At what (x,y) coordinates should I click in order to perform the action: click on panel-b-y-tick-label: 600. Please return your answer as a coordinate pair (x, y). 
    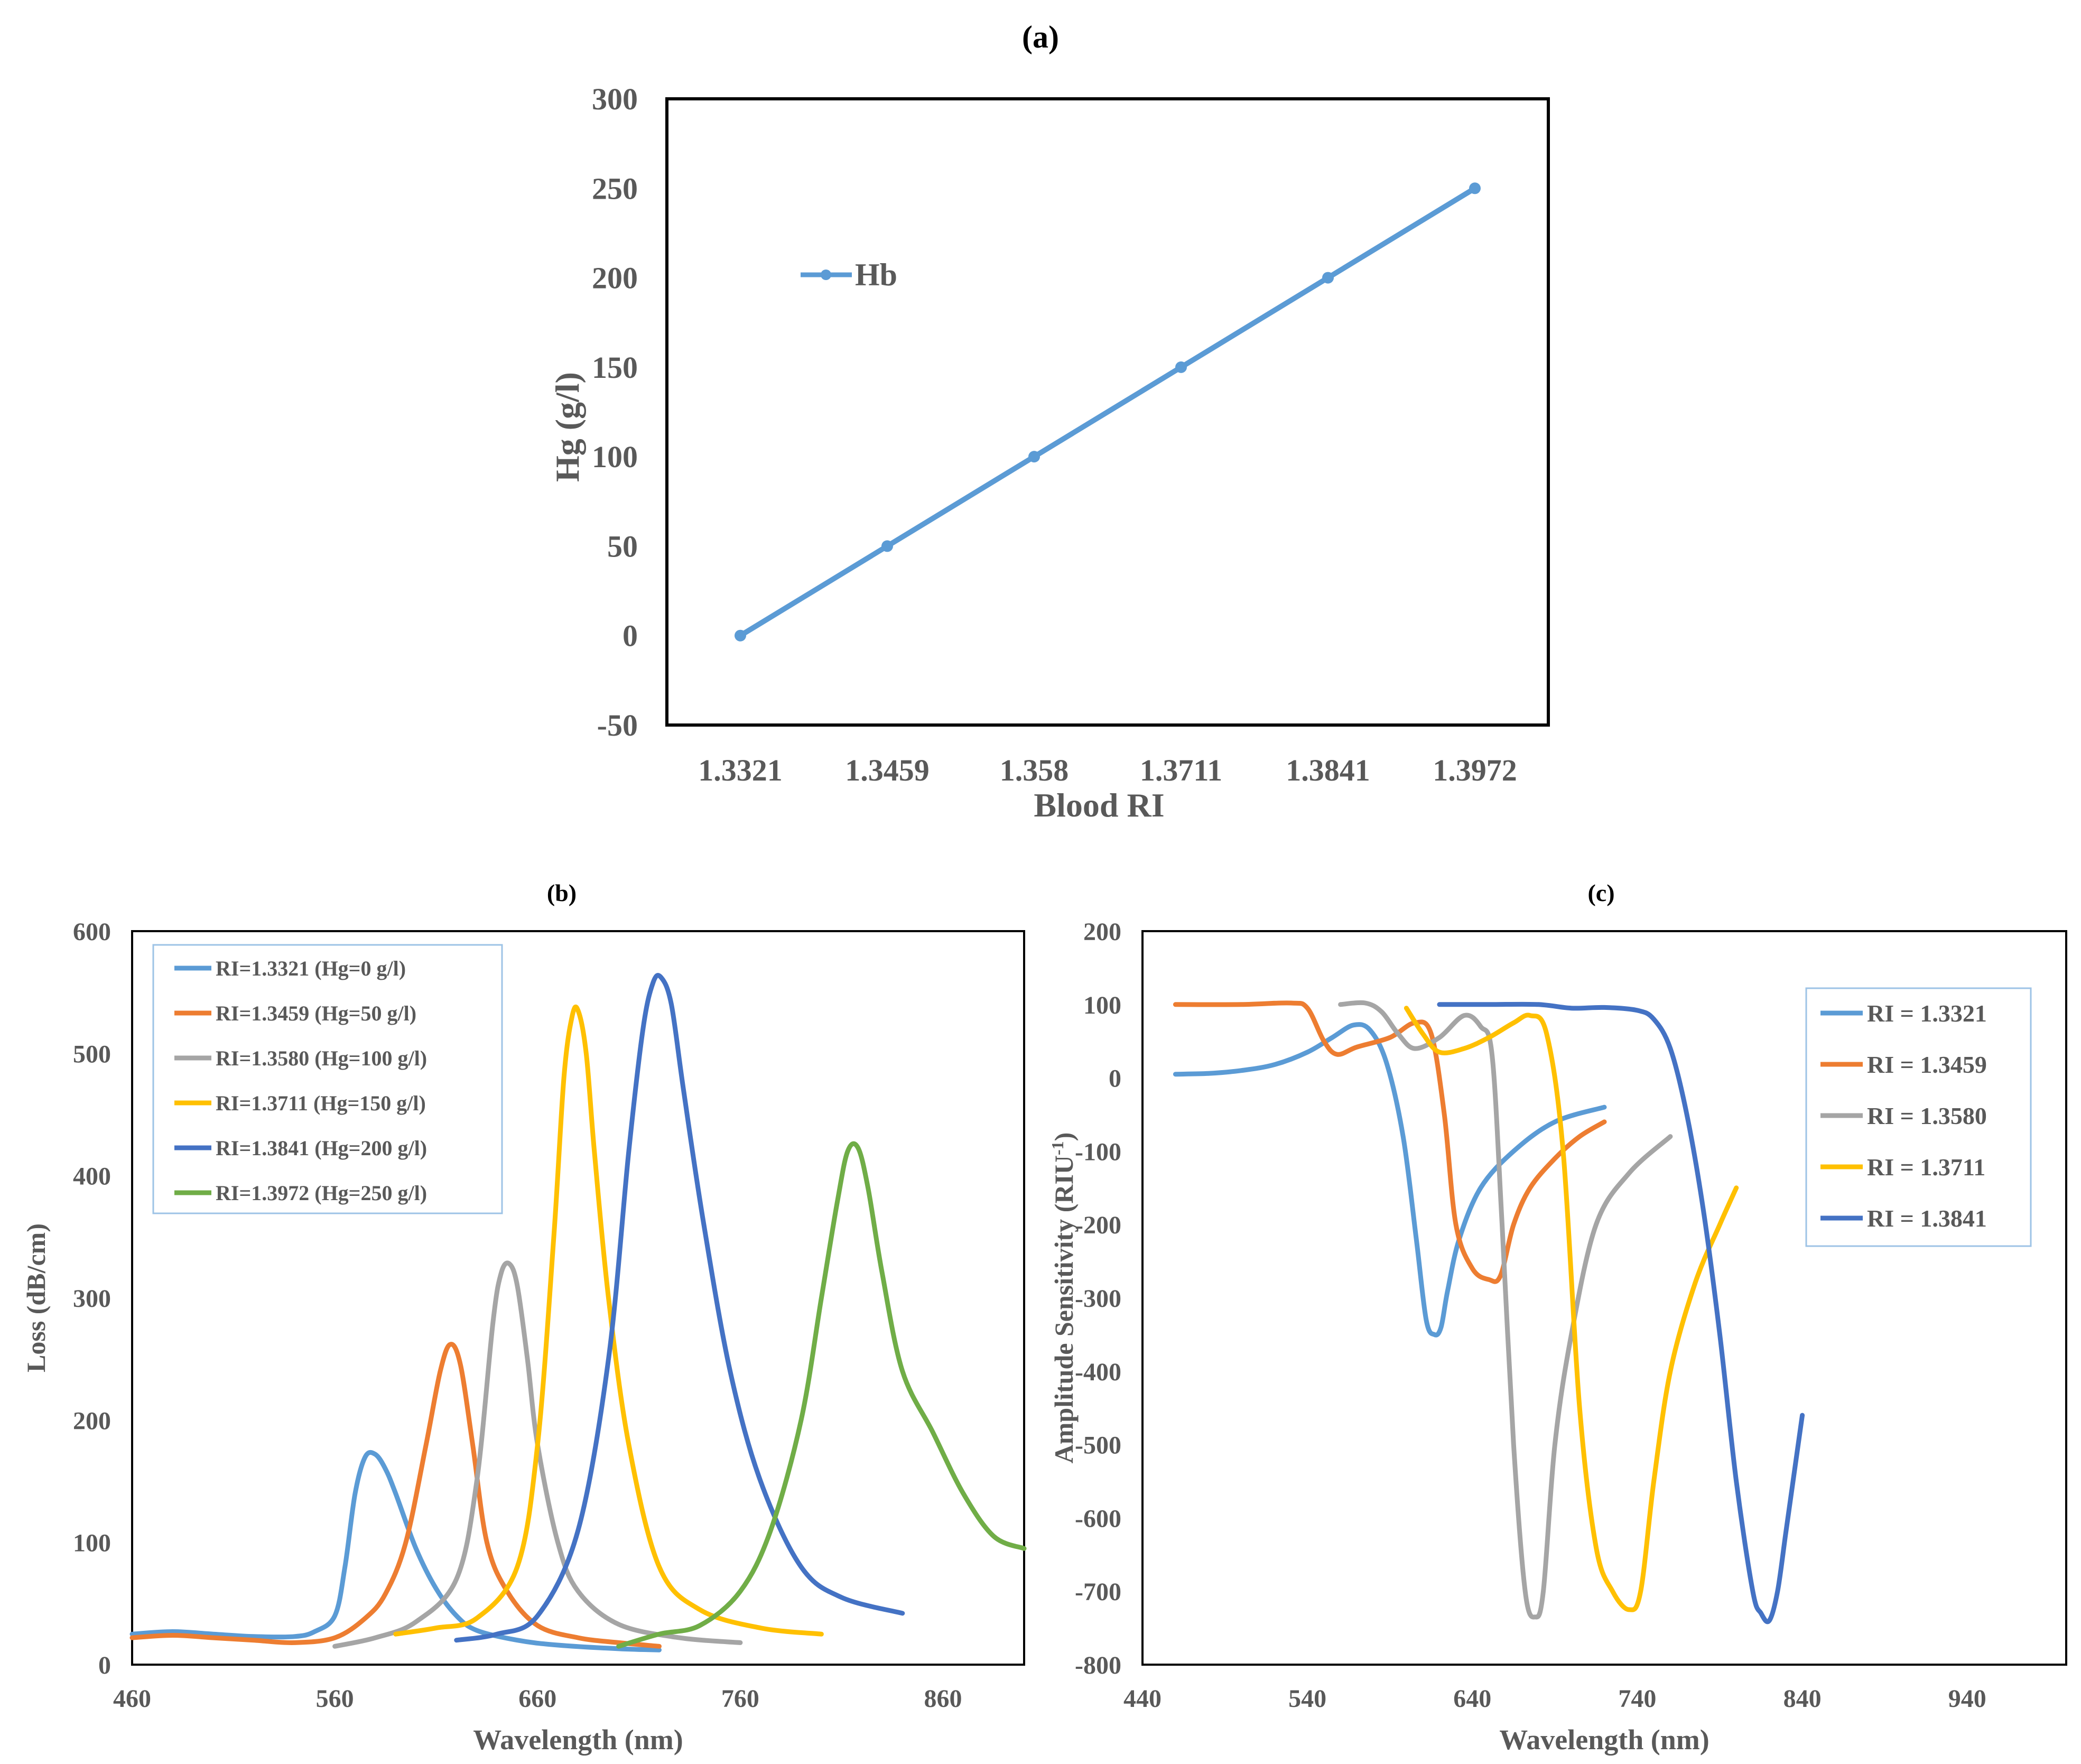
    Looking at the image, I should click on (92, 932).